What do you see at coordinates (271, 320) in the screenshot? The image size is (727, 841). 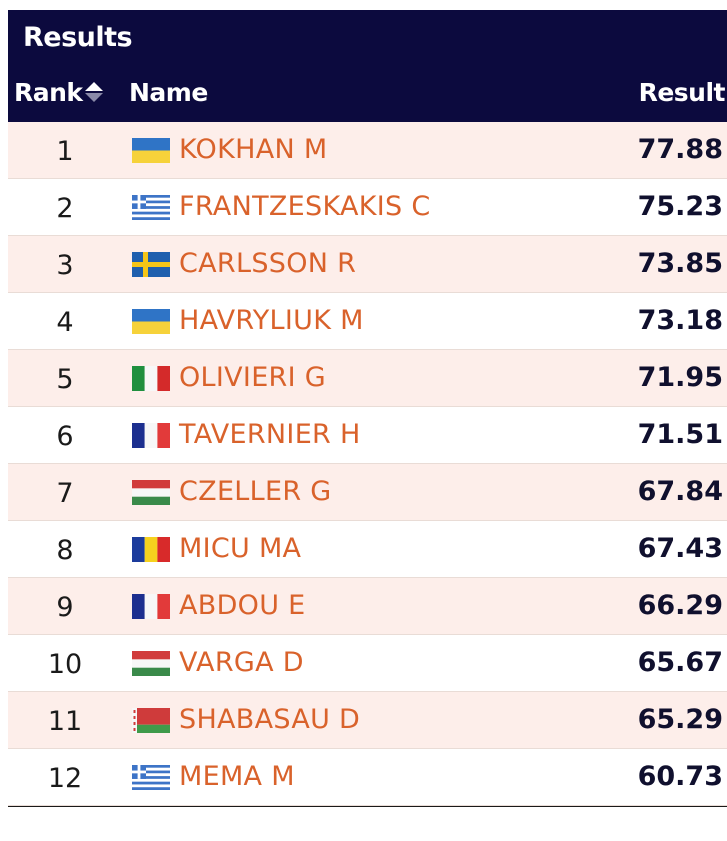 I see `athlete-name-link: HAVRYLIUK M` at bounding box center [271, 320].